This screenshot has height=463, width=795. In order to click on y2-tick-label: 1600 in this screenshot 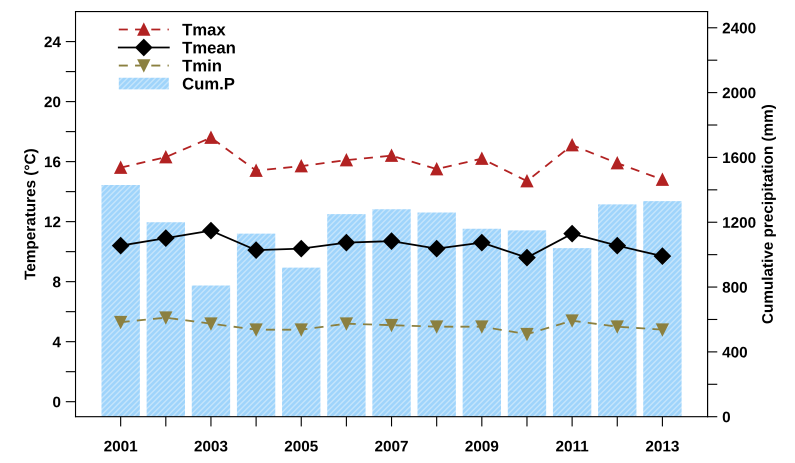, I will do `click(739, 158)`.